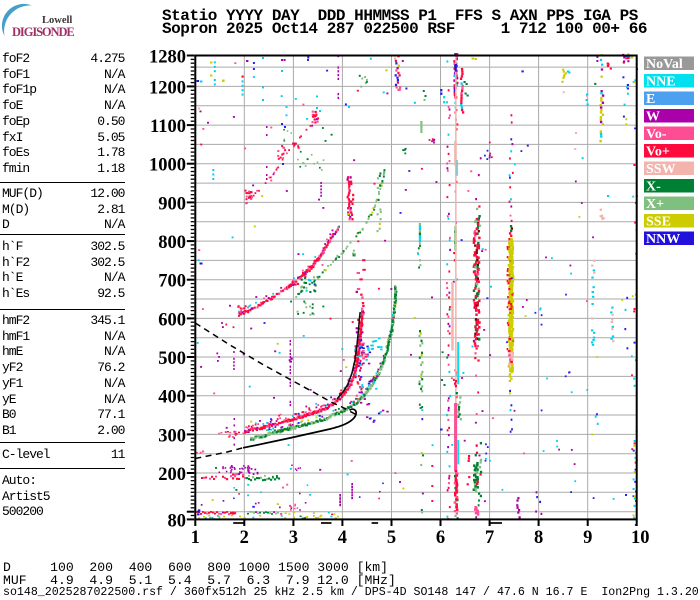 Image resolution: width=700 pixels, height=600 pixels. What do you see at coordinates (650, 99) in the screenshot?
I see `svg-text: E` at bounding box center [650, 99].